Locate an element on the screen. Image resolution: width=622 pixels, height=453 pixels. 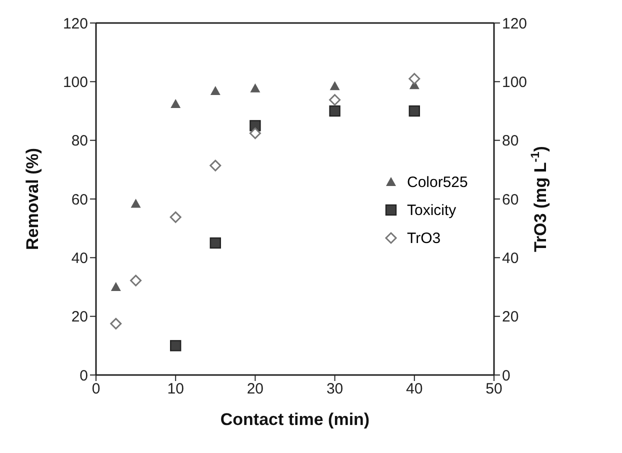
x-tick-label: 0 is located at coordinates (96, 389).